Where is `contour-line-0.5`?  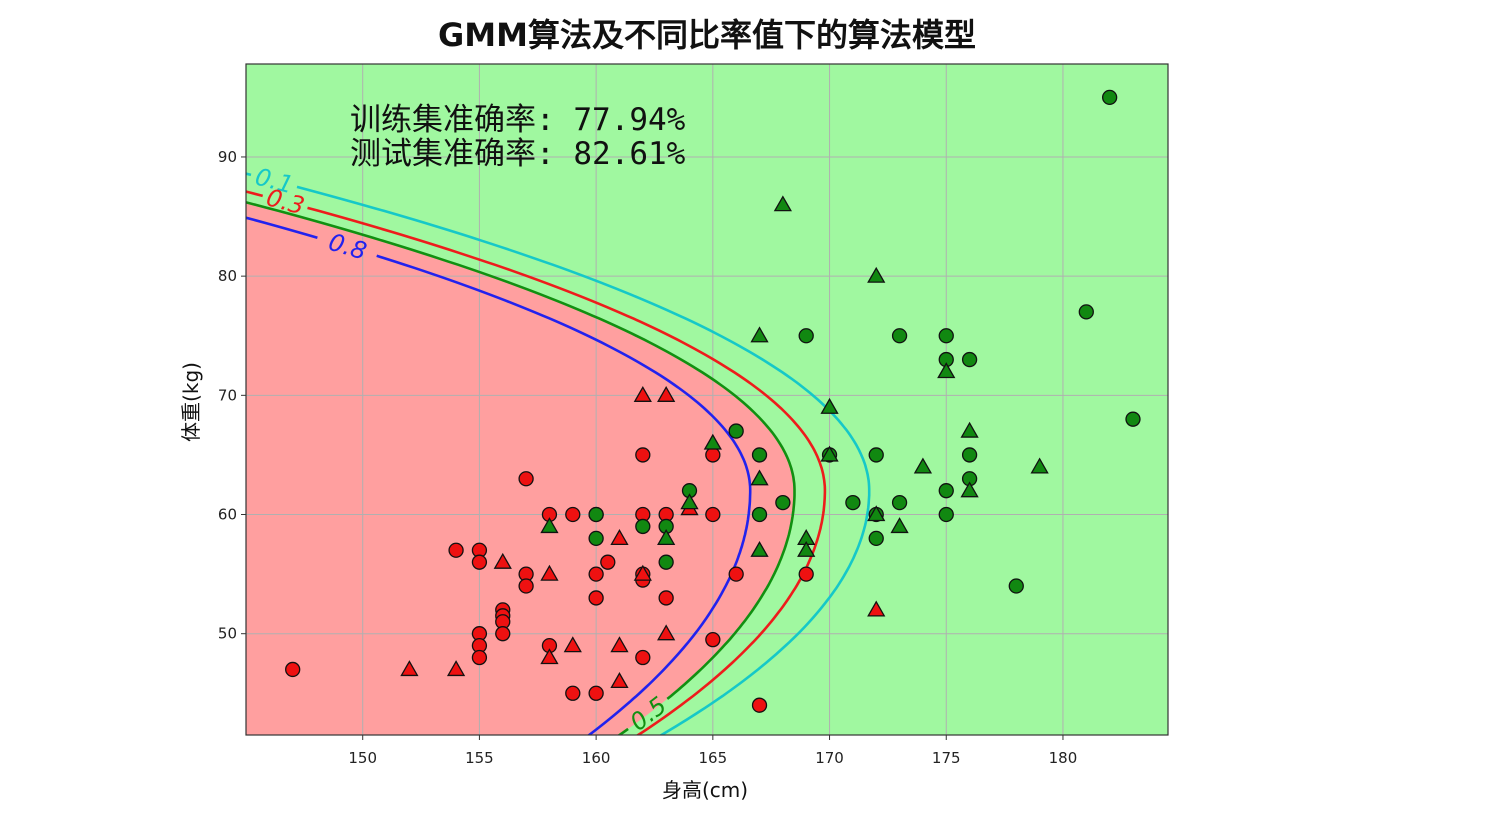
contour-line-0.5 is located at coordinates (623, 731).